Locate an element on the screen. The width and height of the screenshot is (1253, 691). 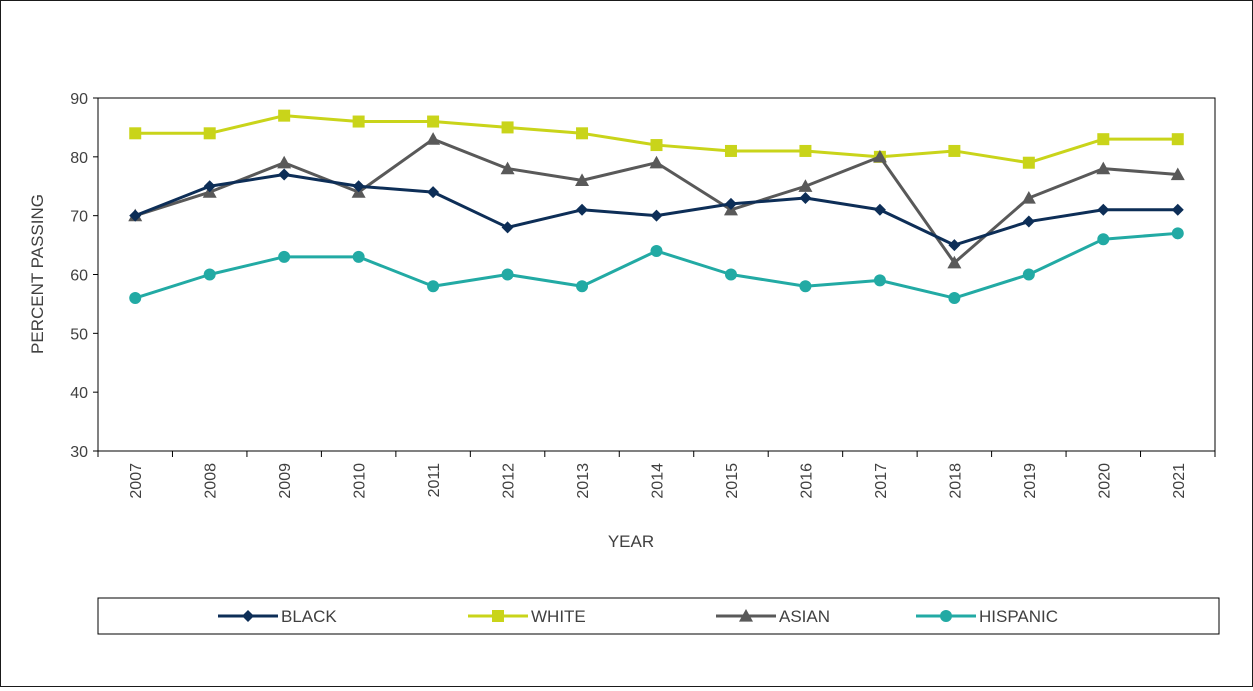
x-tick-label: 2008 is located at coordinates (211, 481).